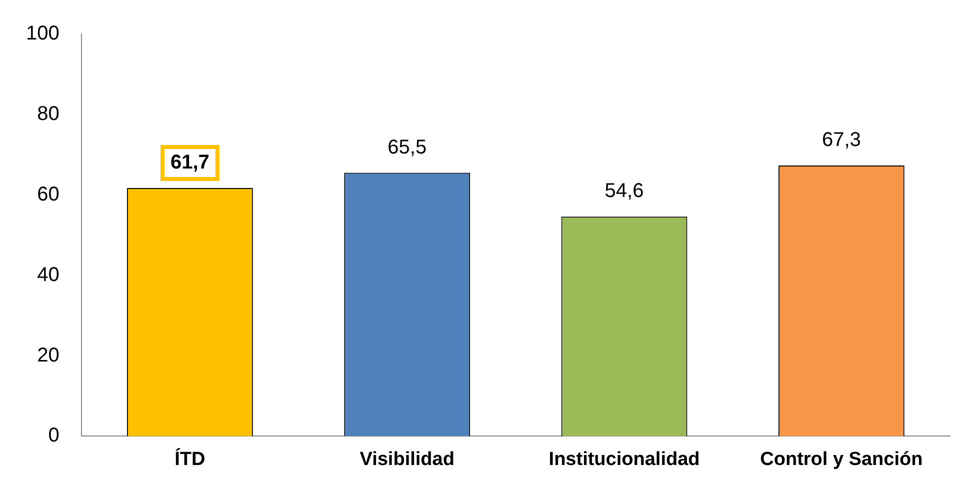 The image size is (954, 487). Describe the element at coordinates (48, 194) in the screenshot. I see `y-tick-label: 60` at that location.